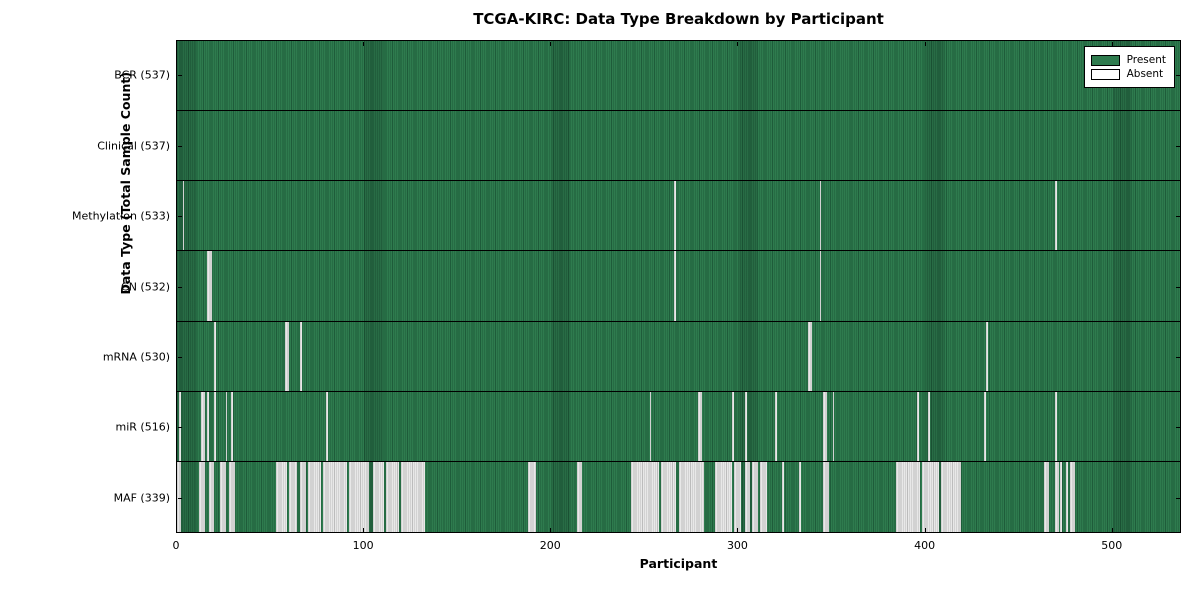 The height and width of the screenshot is (600, 1200). Describe the element at coordinates (1145, 74) in the screenshot. I see `legend-label-absent: Absent` at that location.